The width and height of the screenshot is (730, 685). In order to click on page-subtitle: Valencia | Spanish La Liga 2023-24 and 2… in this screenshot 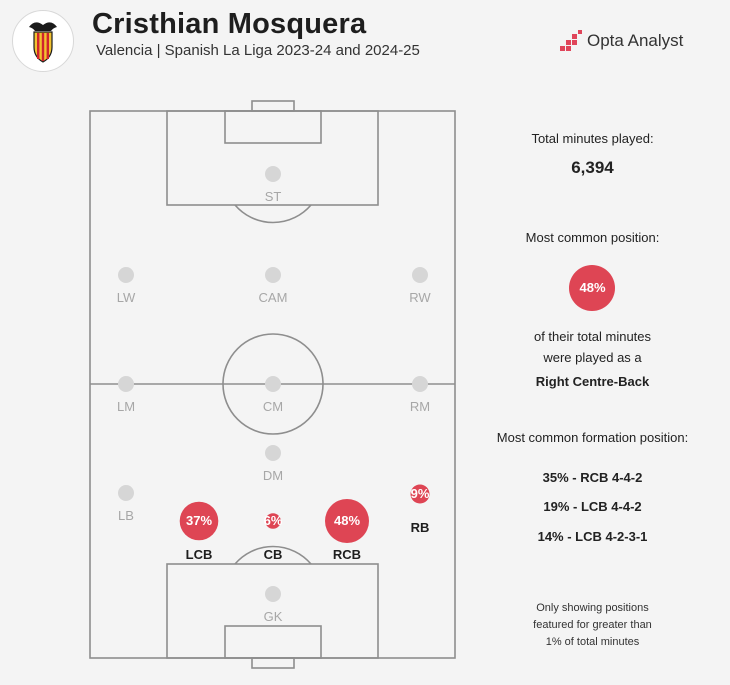, I will do `click(258, 50)`.